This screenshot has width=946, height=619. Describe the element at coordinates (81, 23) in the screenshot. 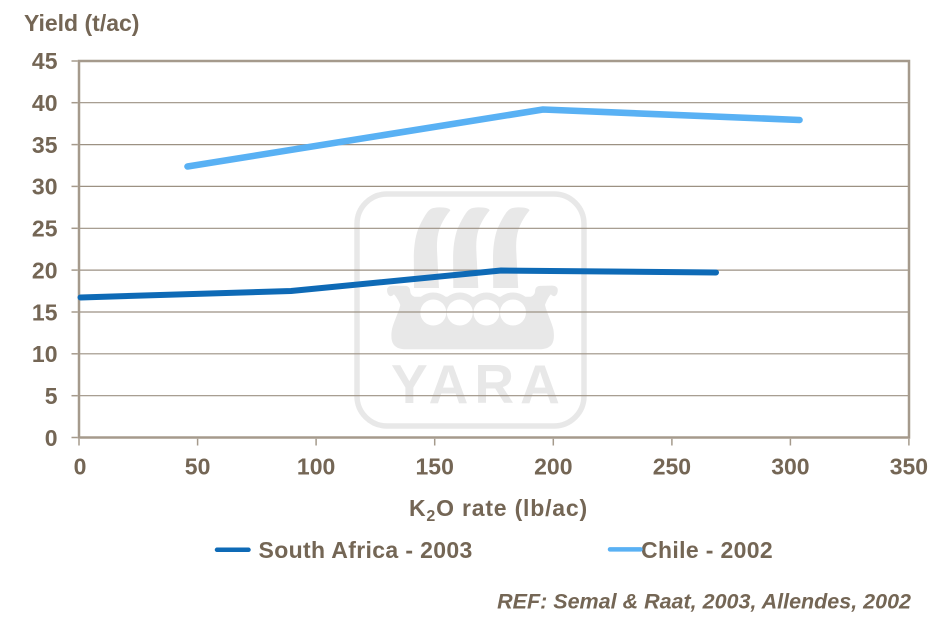

I see `svg-text: Yield (t/ac)` at that location.